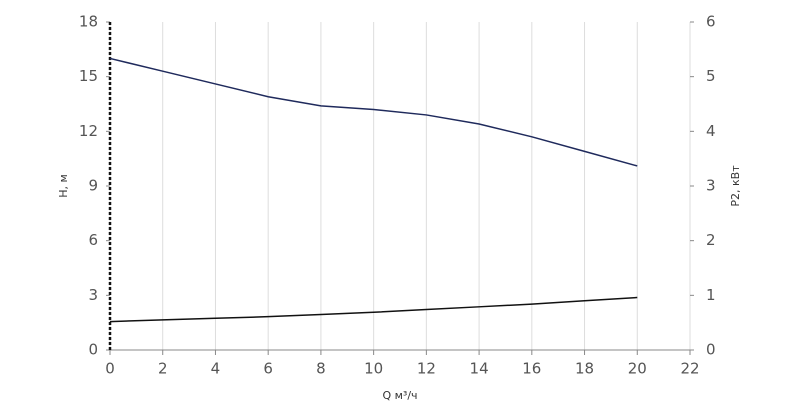  Describe the element at coordinates (426, 369) in the screenshot. I see `x-tick-label: 12` at that location.